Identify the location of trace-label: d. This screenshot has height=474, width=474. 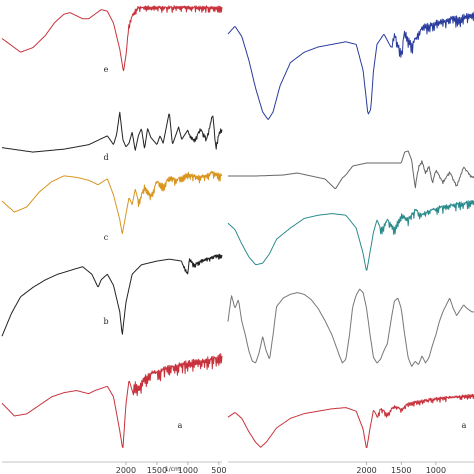
(105, 157).